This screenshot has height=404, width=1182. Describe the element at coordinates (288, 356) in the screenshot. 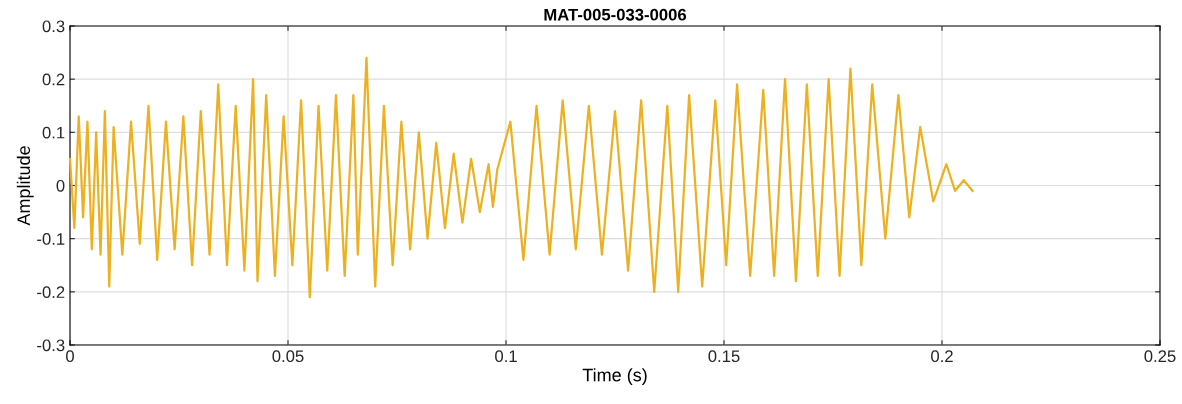

I see `x-tick-label: 0.05` at that location.